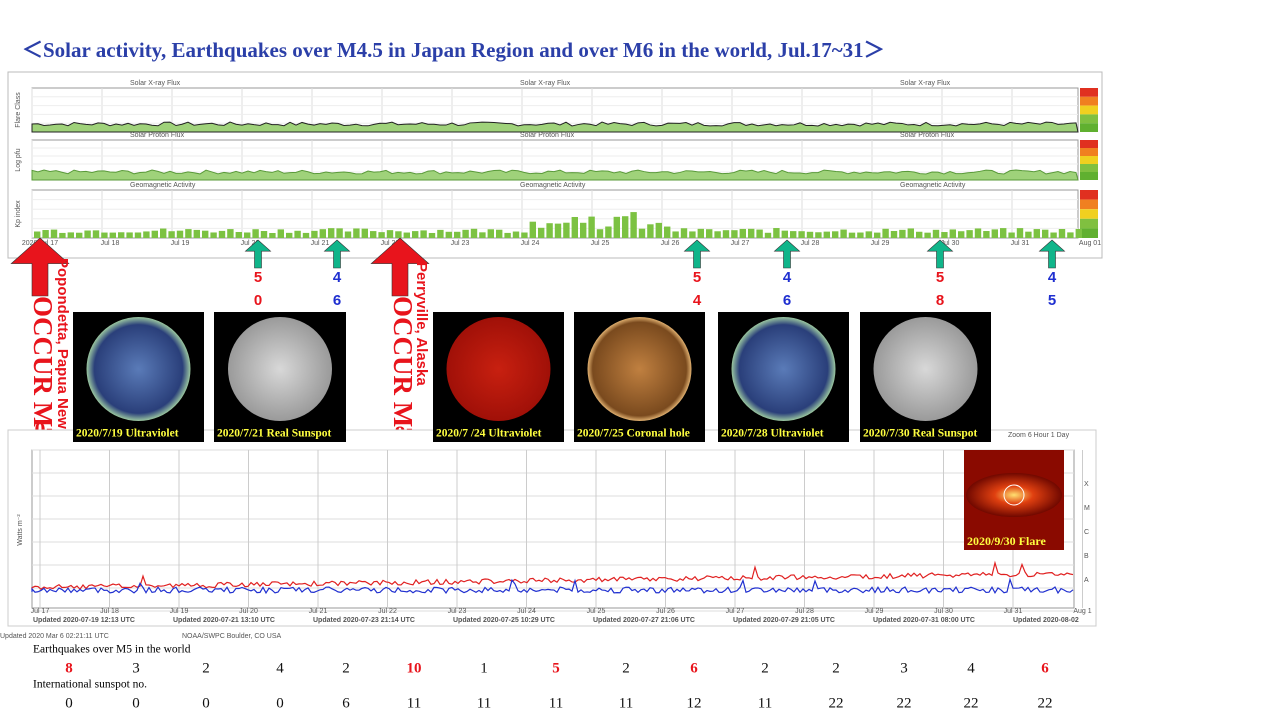 This screenshot has height=714, width=1270. I want to click on image-caption: 2020/7/25 Coronal hole, so click(633, 434).